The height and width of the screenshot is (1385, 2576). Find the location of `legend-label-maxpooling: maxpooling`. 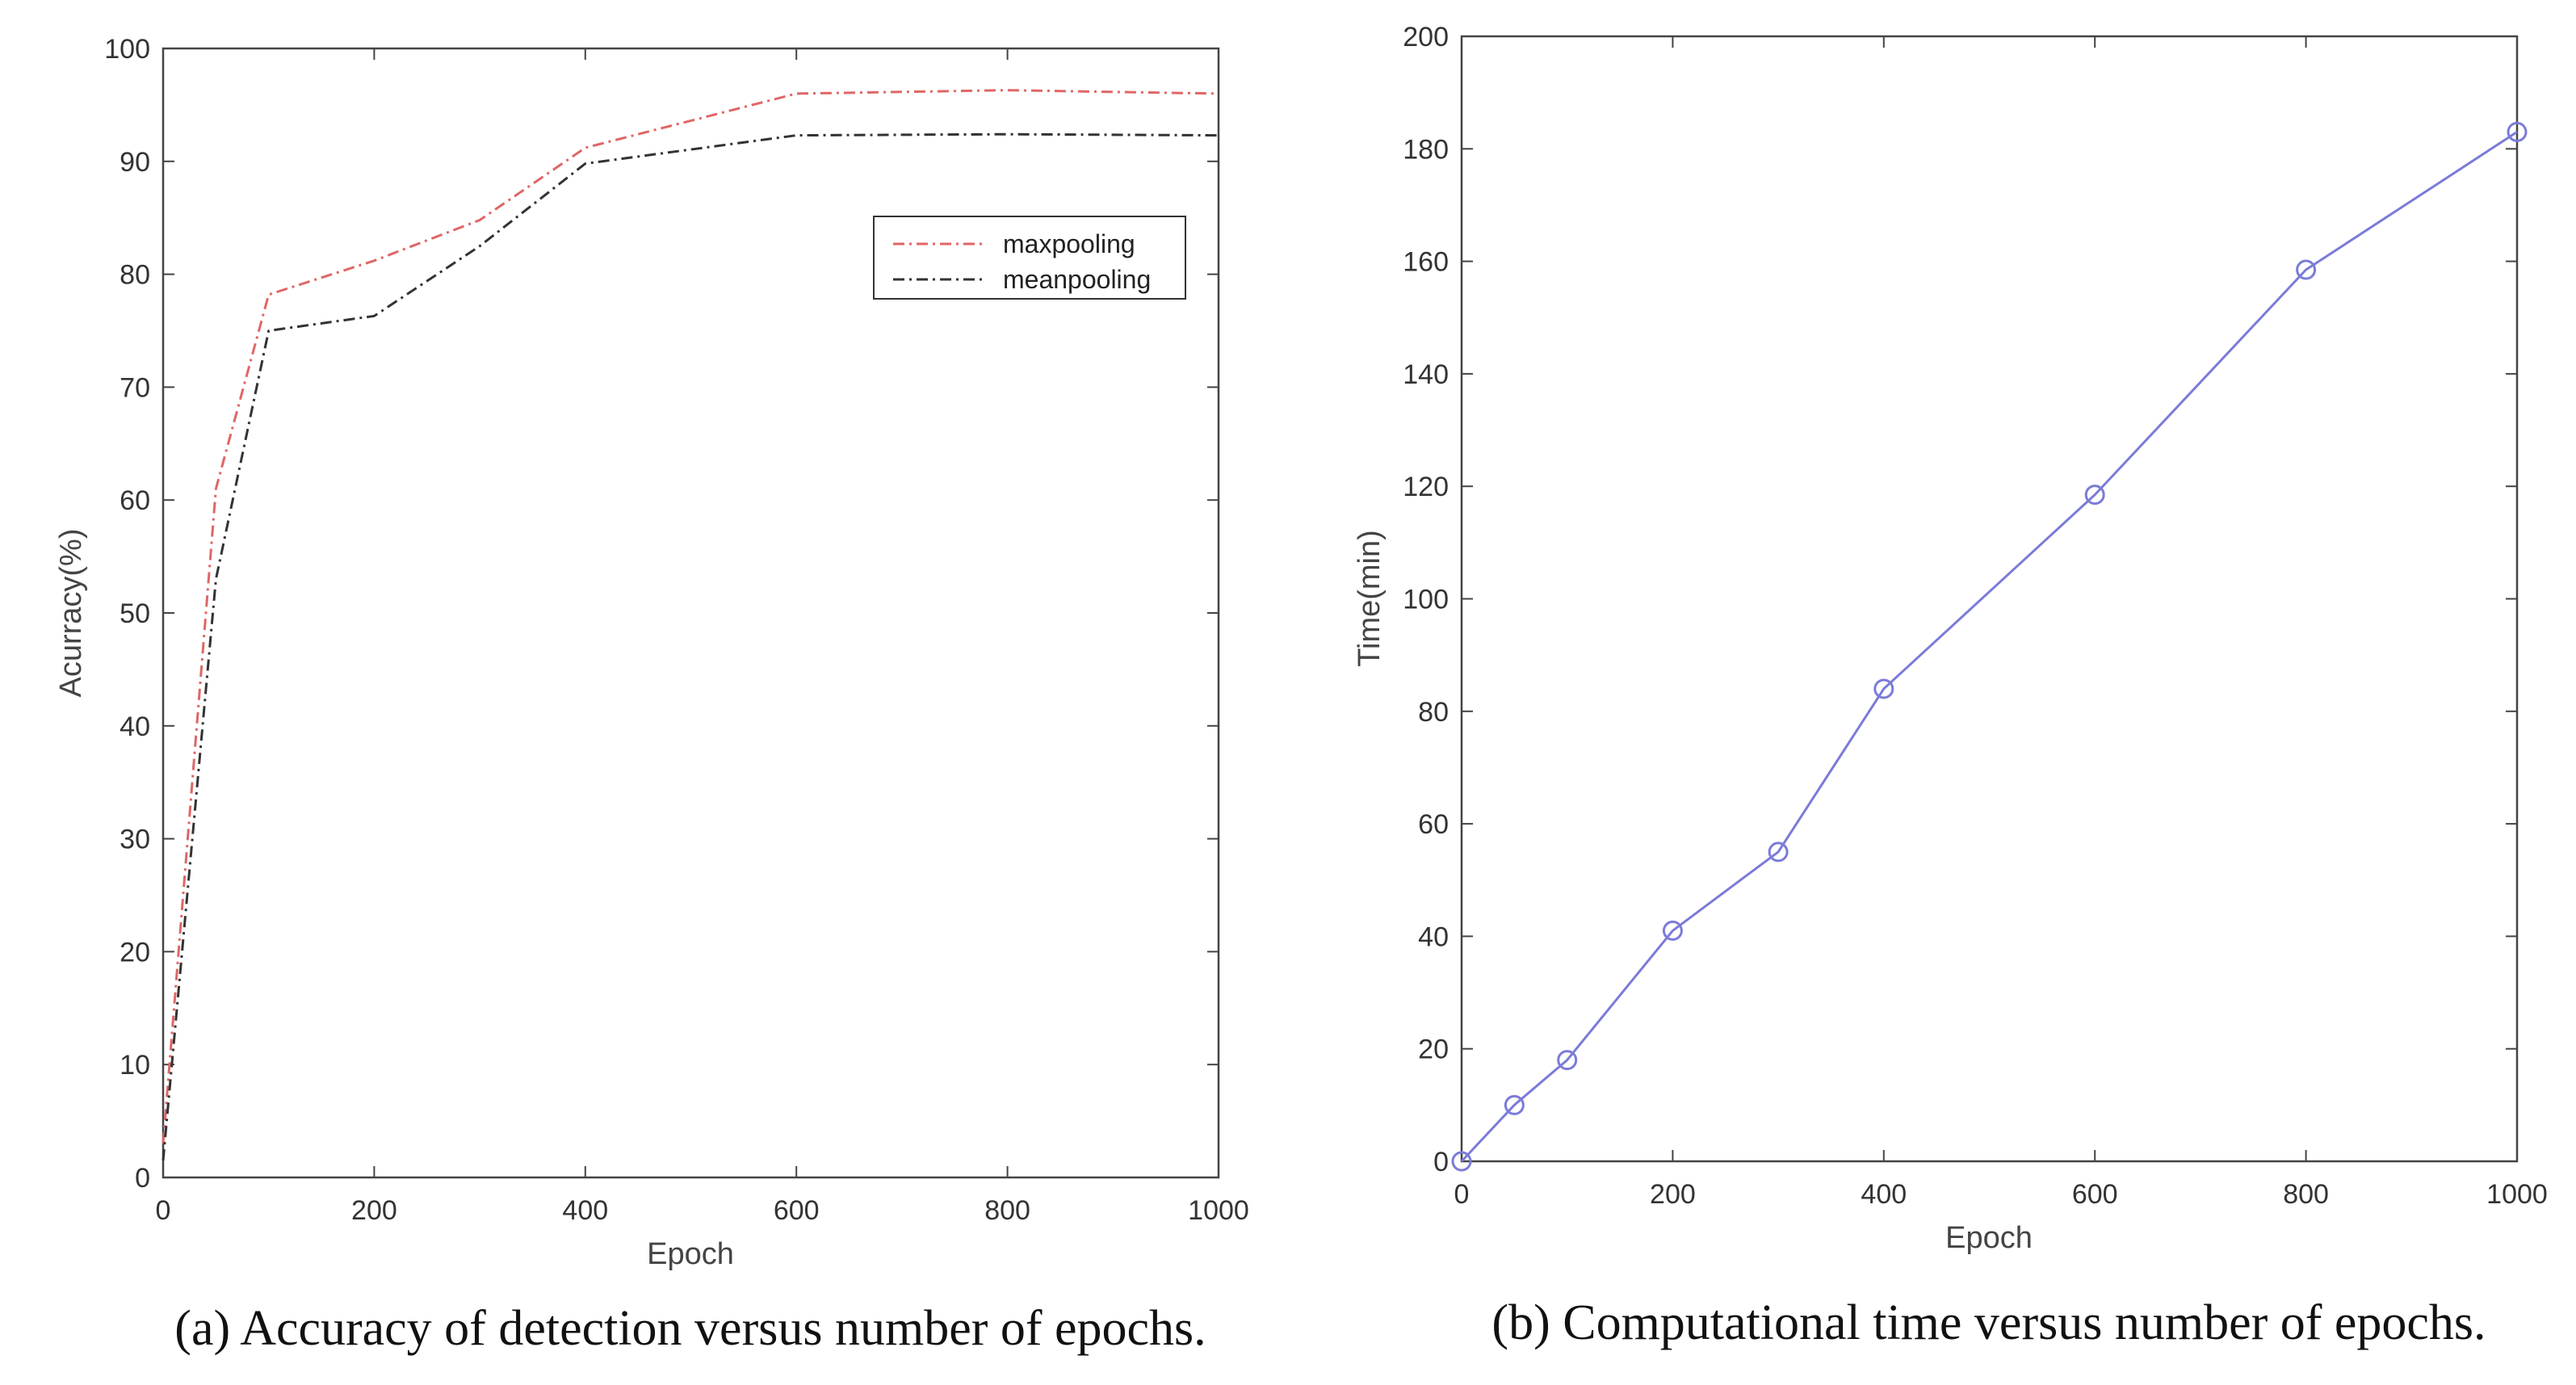

legend-label-maxpooling: maxpooling is located at coordinates (1069, 243).